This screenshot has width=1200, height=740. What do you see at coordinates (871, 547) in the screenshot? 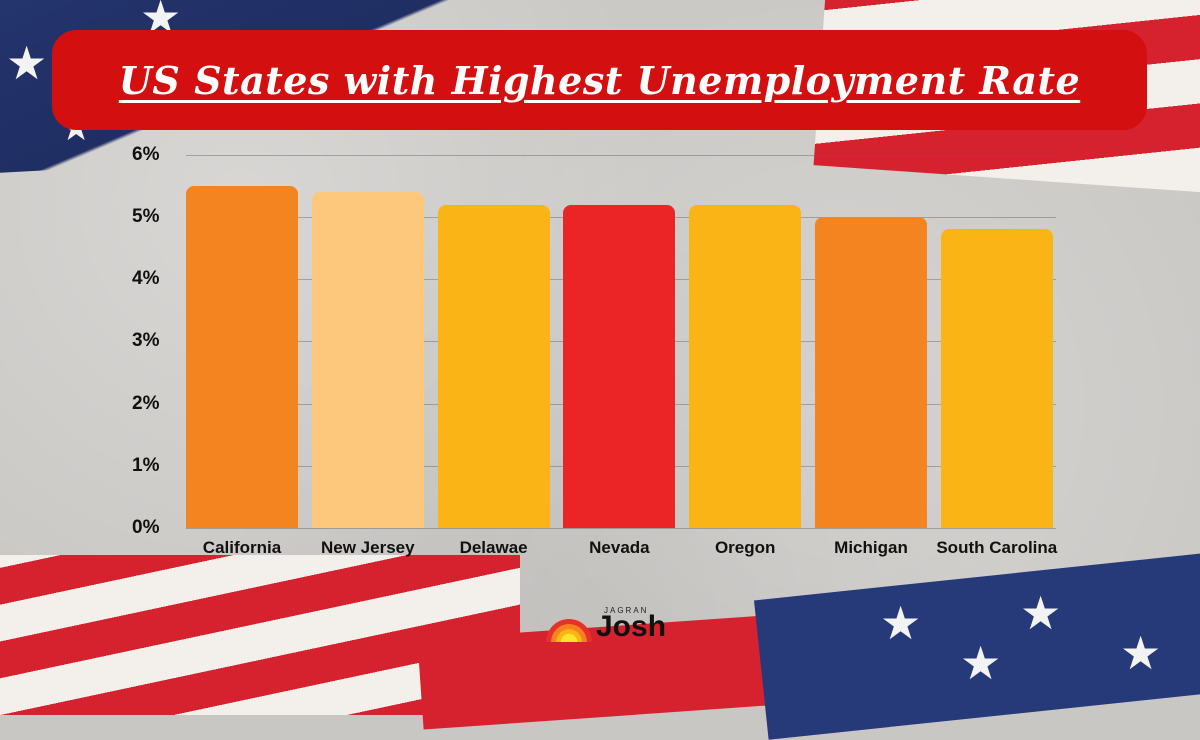
I see `x-tick-label: Michigan` at bounding box center [871, 547].